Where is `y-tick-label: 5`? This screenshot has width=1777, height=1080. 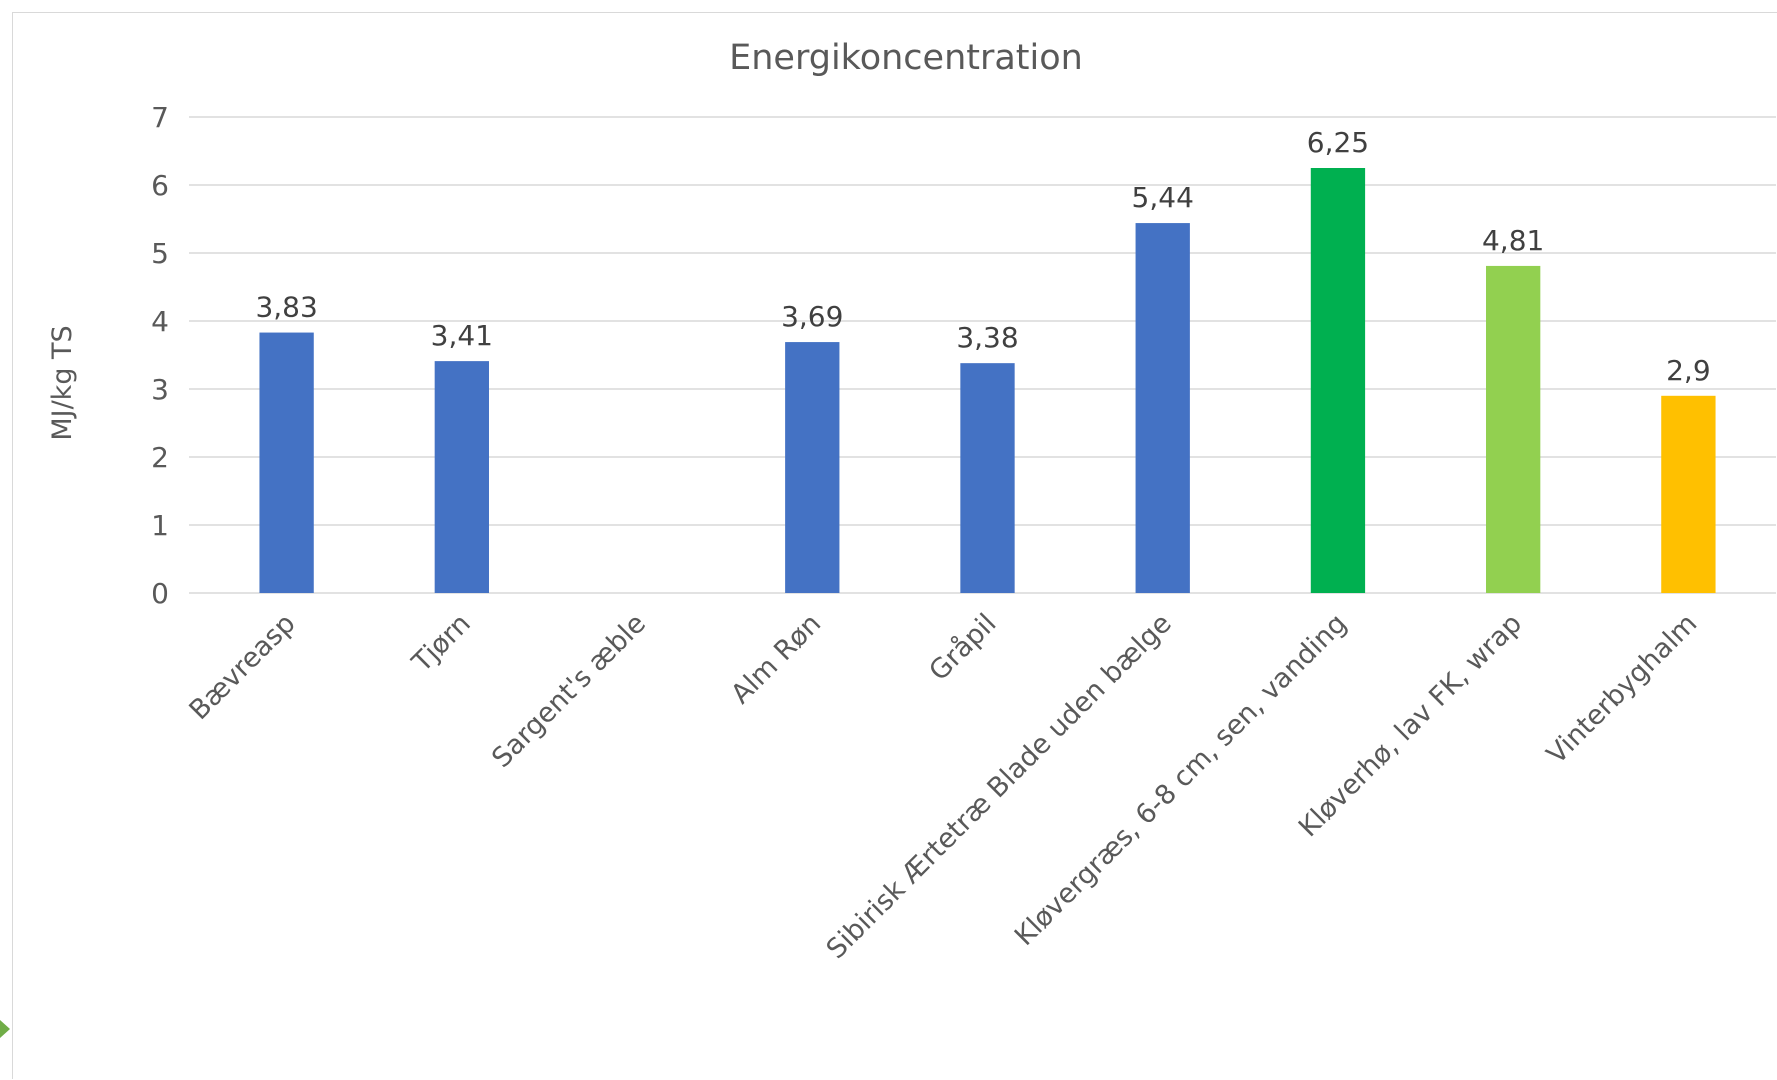 y-tick-label: 5 is located at coordinates (160, 253).